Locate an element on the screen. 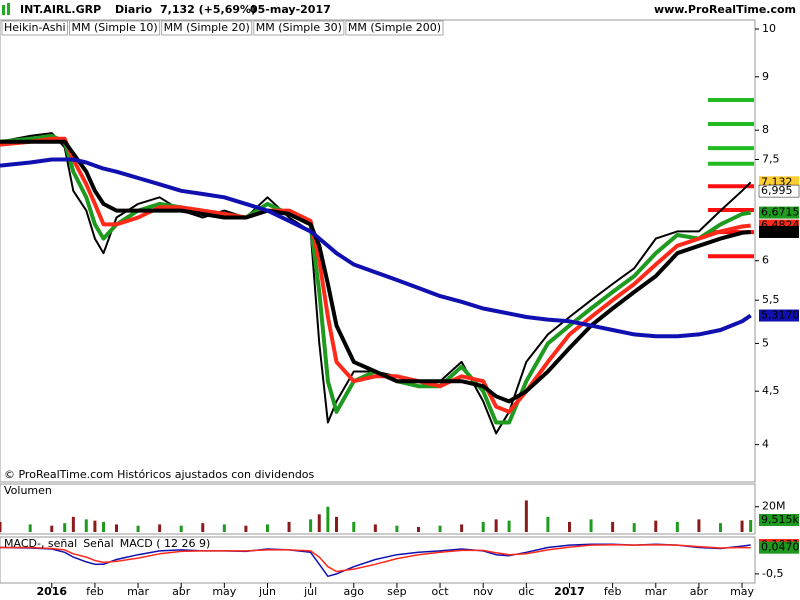 This screenshot has height=600, width=800. x-tick-label: nov is located at coordinates (483, 591).